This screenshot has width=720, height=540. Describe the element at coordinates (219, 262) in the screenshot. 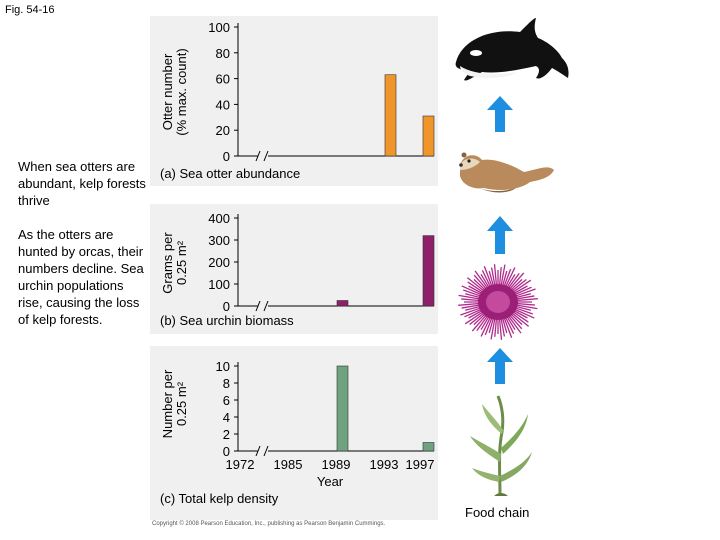

I see `y-tick-label: 200` at that location.